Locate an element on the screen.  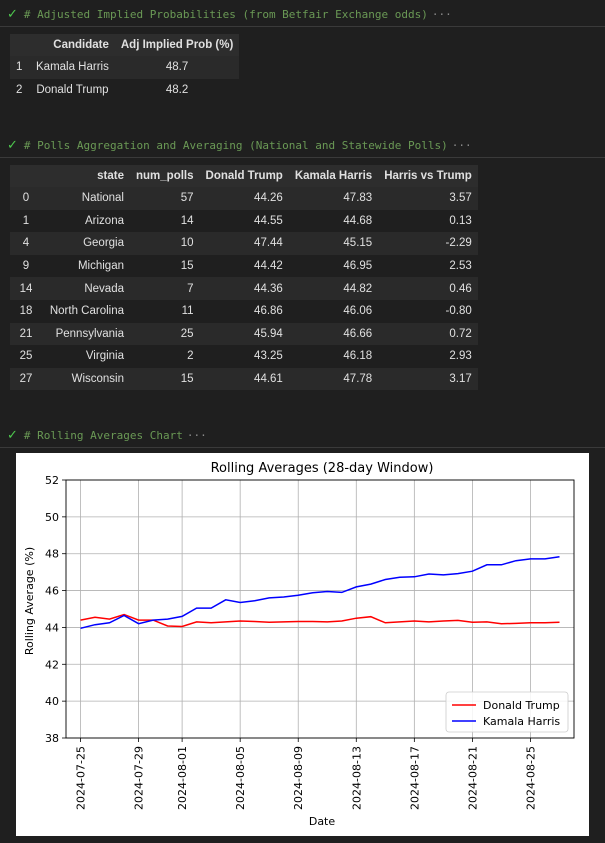
state-cell: Pennsylvania is located at coordinates (89, 333).